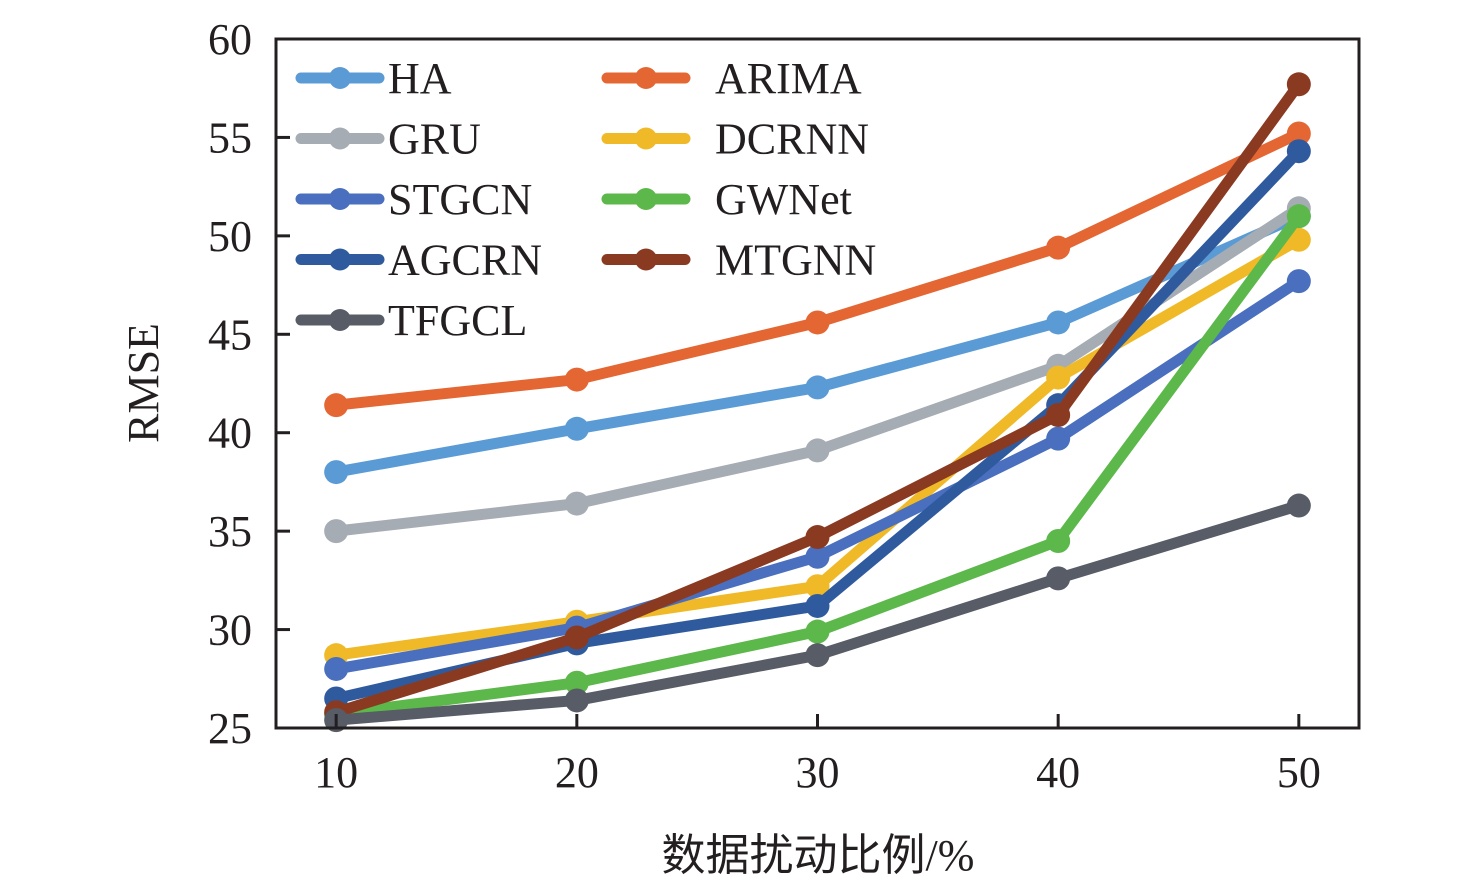 The image size is (1476, 896). I want to click on legend-label: TFGCL, so click(457, 320).